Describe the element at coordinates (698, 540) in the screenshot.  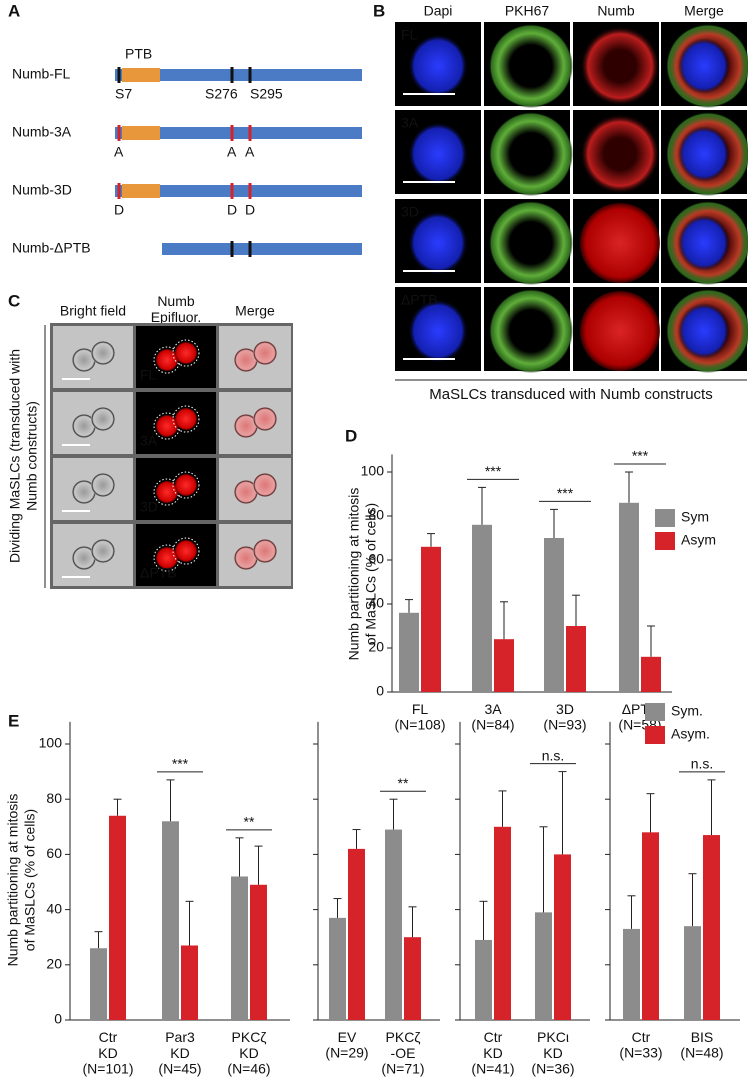
I see `legend-label: Asym` at that location.